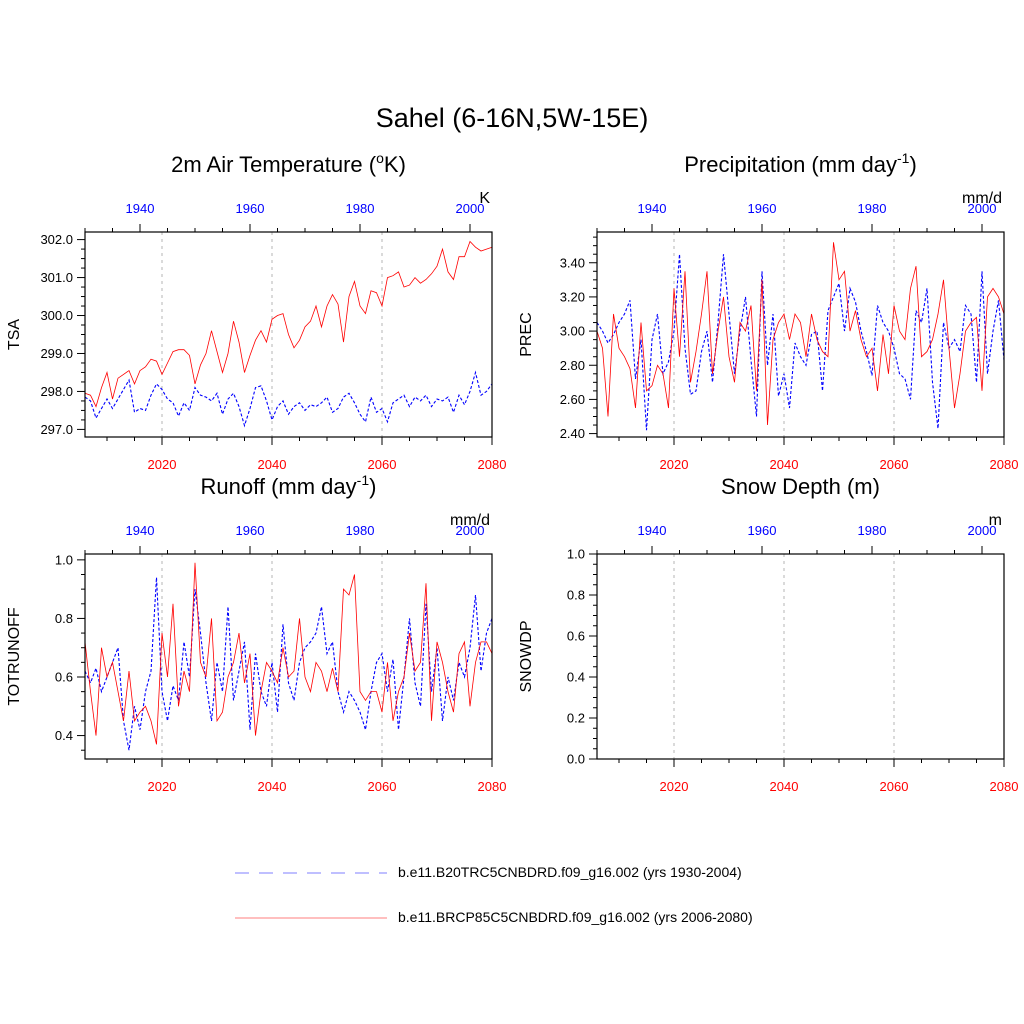 The width and height of the screenshot is (1024, 1024). Describe the element at coordinates (56, 353) in the screenshot. I see `y-tick-label: 299.0` at that location.